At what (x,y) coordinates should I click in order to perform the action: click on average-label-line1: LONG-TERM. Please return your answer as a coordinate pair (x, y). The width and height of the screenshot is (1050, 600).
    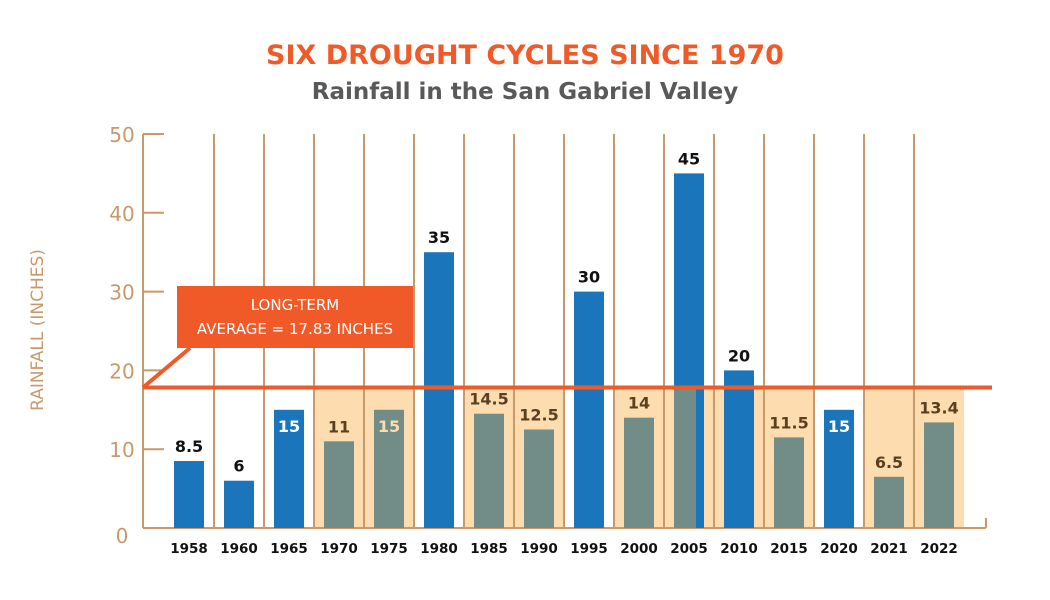
    Looking at the image, I should click on (295, 305).